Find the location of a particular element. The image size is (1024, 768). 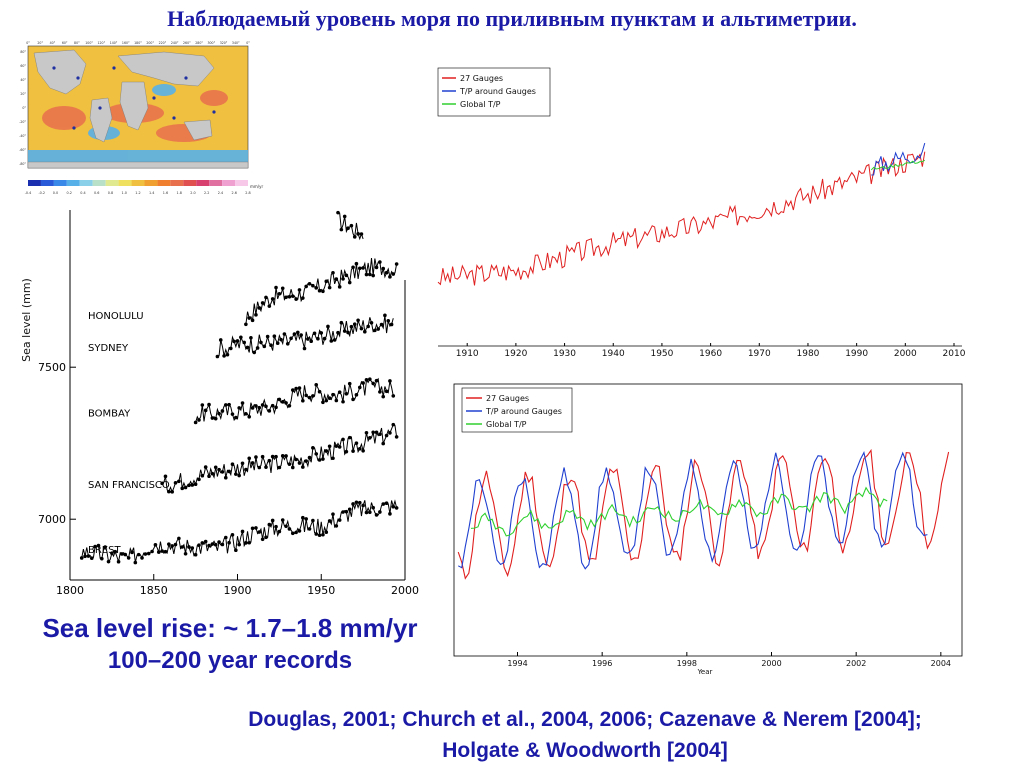

colorbar-tick: 0.6 is located at coordinates (96, 193).